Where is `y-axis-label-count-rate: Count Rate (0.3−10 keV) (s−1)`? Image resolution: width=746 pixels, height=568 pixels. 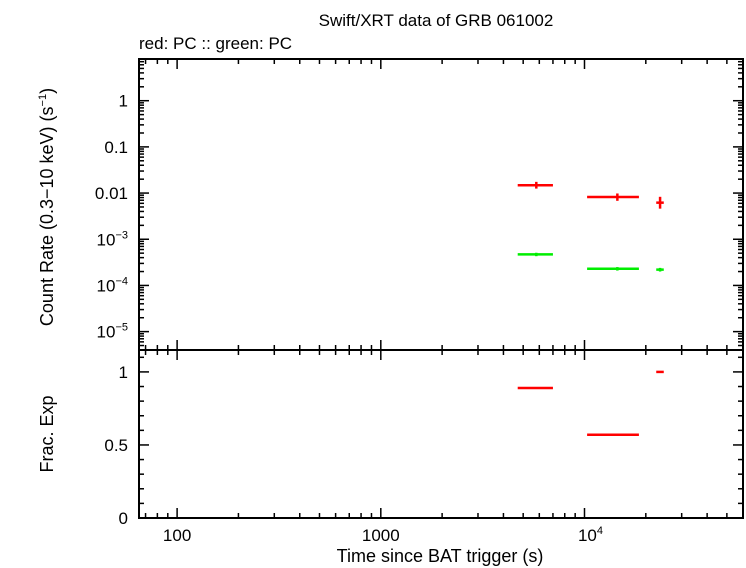
y-axis-label-count-rate: Count Rate (0.3−10 keV) (s−1) is located at coordinates (47, 207).